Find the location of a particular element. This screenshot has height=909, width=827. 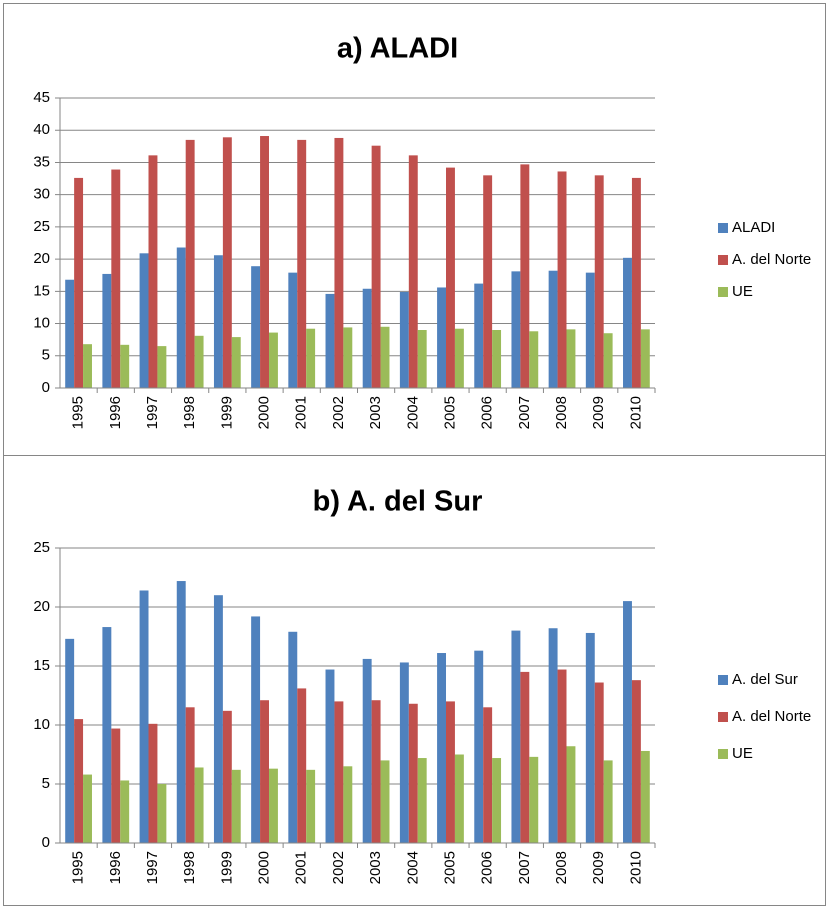

chart-title: b) A. del Sur is located at coordinates (398, 502).